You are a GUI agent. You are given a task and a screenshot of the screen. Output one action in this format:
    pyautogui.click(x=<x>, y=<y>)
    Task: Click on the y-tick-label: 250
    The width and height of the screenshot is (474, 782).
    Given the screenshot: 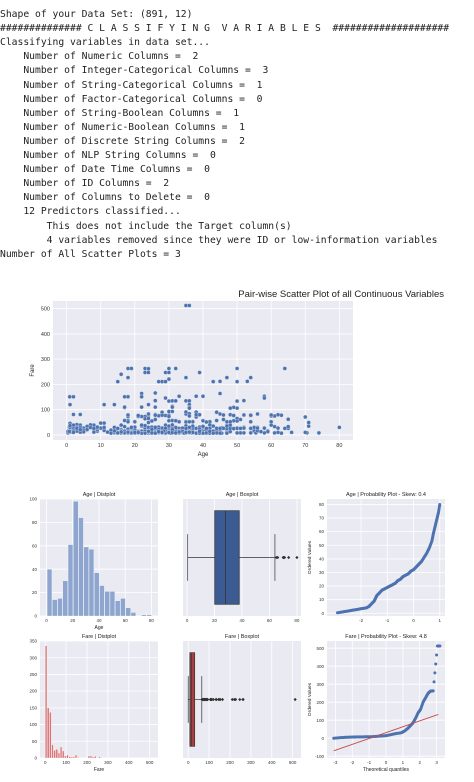 What is the action you would take?
    pyautogui.click(x=33, y=674)
    